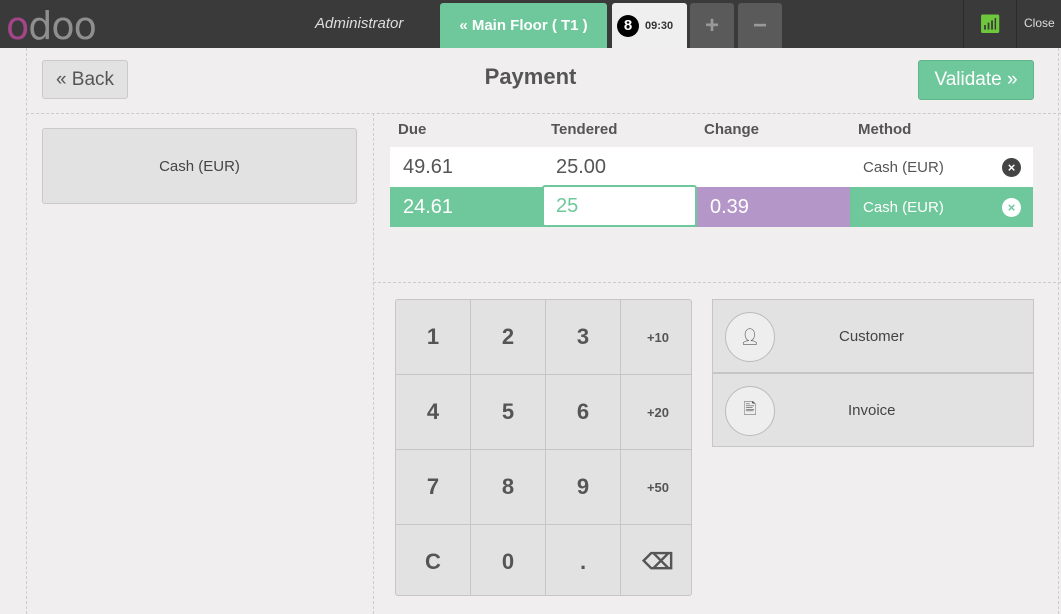  I want to click on numpad-key: 7, so click(433, 487).